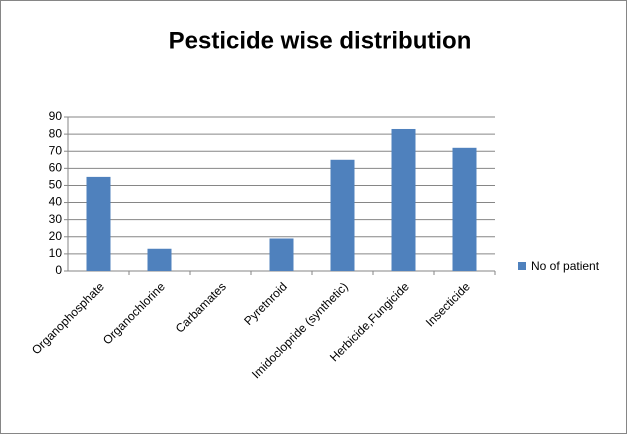 This screenshot has height=434, width=627. I want to click on chart-title: Pesticide wise distribution, so click(320, 40).